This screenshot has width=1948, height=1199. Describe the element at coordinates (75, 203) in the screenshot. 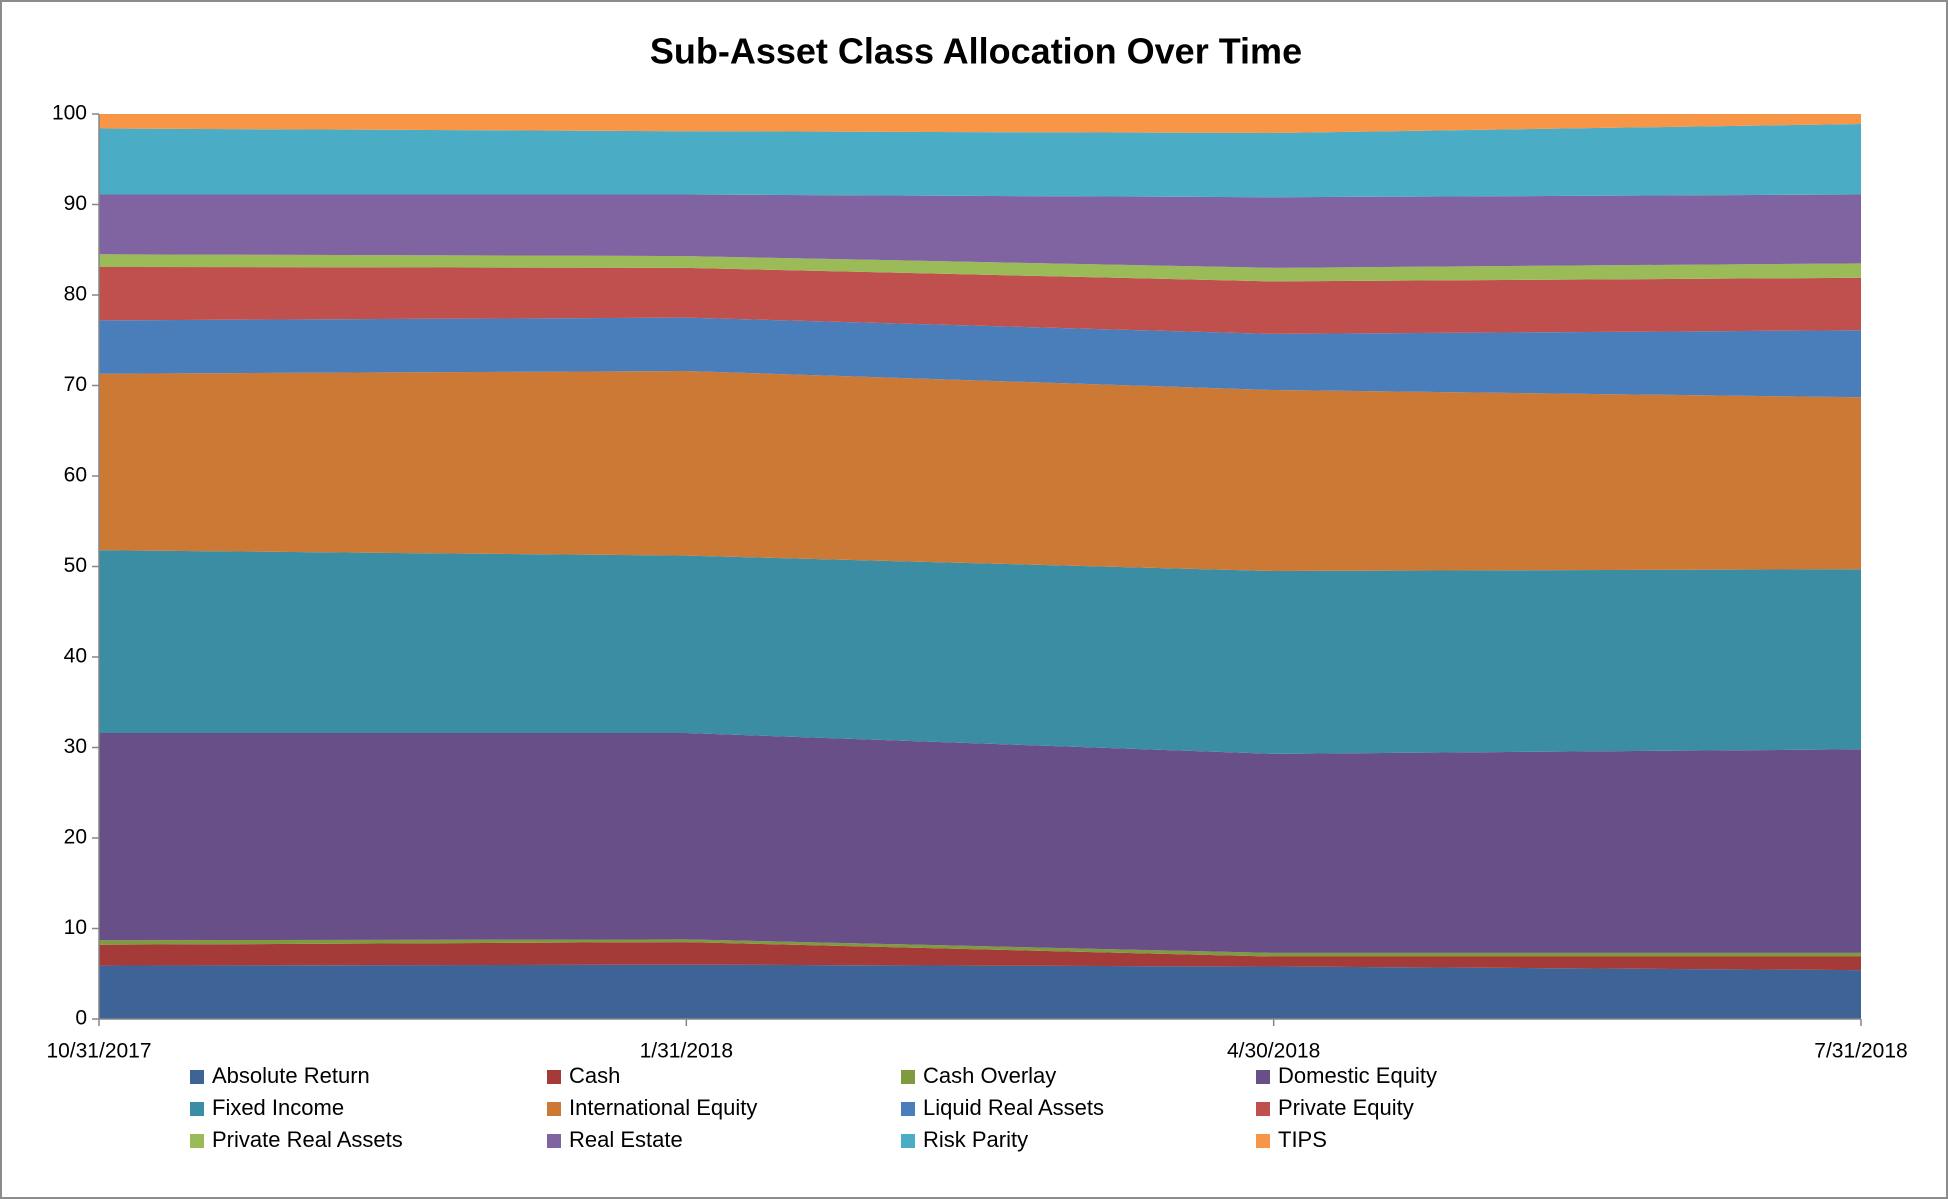

I see `y-tick-label: 90` at that location.